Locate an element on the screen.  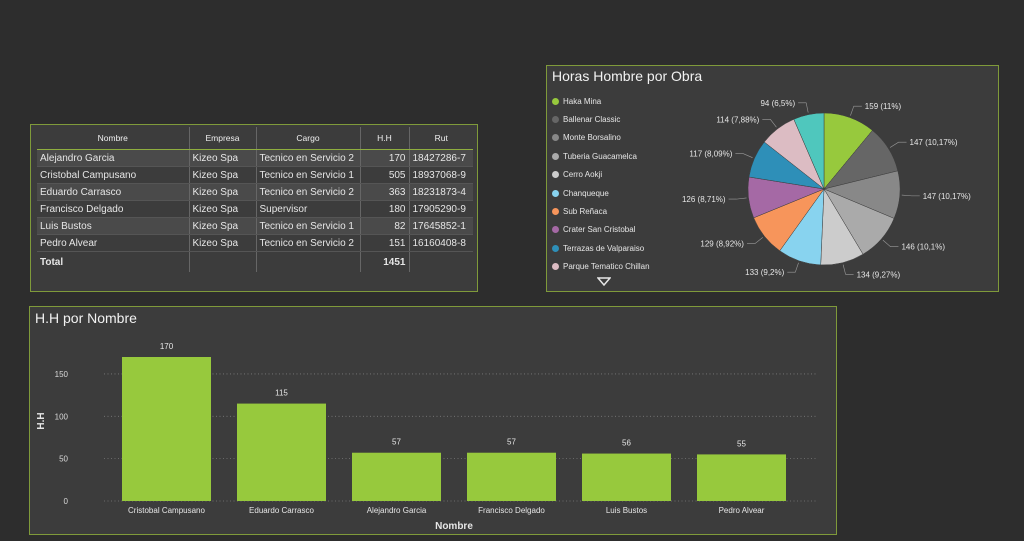
legend-item: Sub Reñaca is located at coordinates (601, 211).